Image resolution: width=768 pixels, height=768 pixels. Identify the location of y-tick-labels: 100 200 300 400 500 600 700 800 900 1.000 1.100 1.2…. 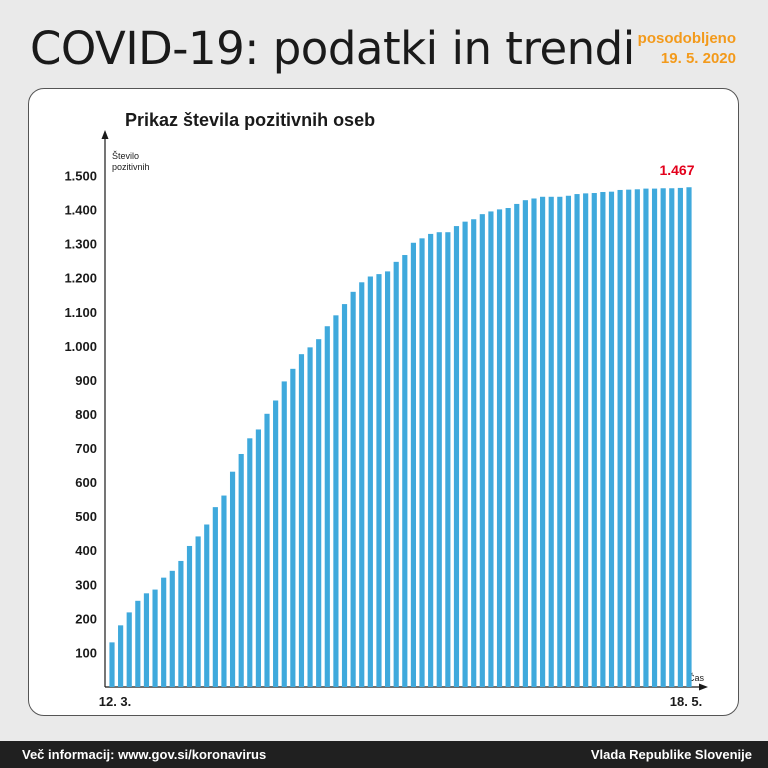
(80, 415).